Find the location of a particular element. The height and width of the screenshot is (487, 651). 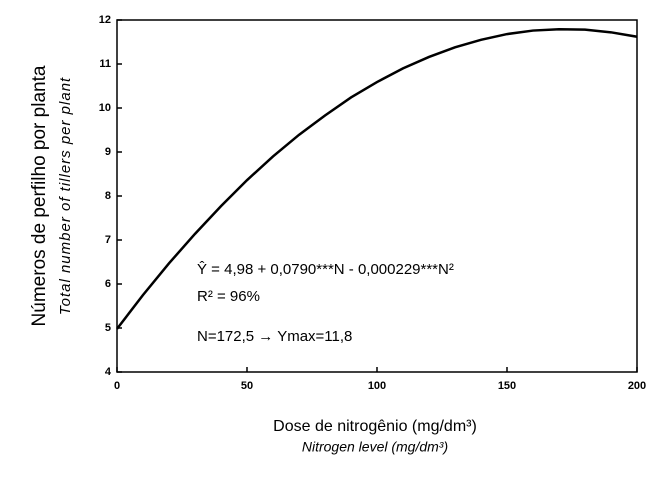

x-tick-label: 200 is located at coordinates (637, 386).